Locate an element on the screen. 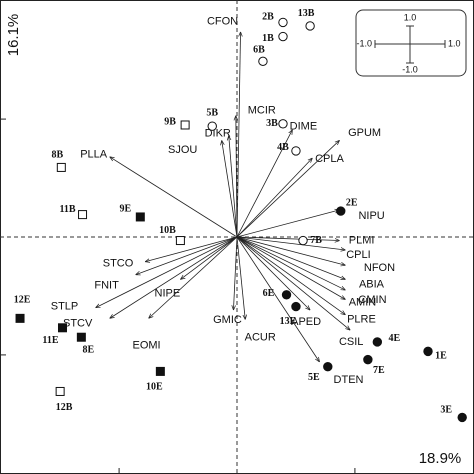  site-label: 4E is located at coordinates (394, 338).